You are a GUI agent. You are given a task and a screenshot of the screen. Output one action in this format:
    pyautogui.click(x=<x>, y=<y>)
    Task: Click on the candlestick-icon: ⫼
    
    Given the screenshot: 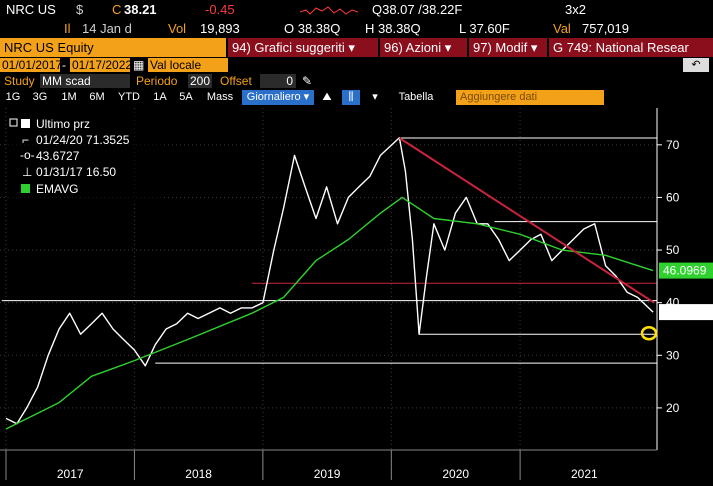 What is the action you would take?
    pyautogui.click(x=351, y=97)
    